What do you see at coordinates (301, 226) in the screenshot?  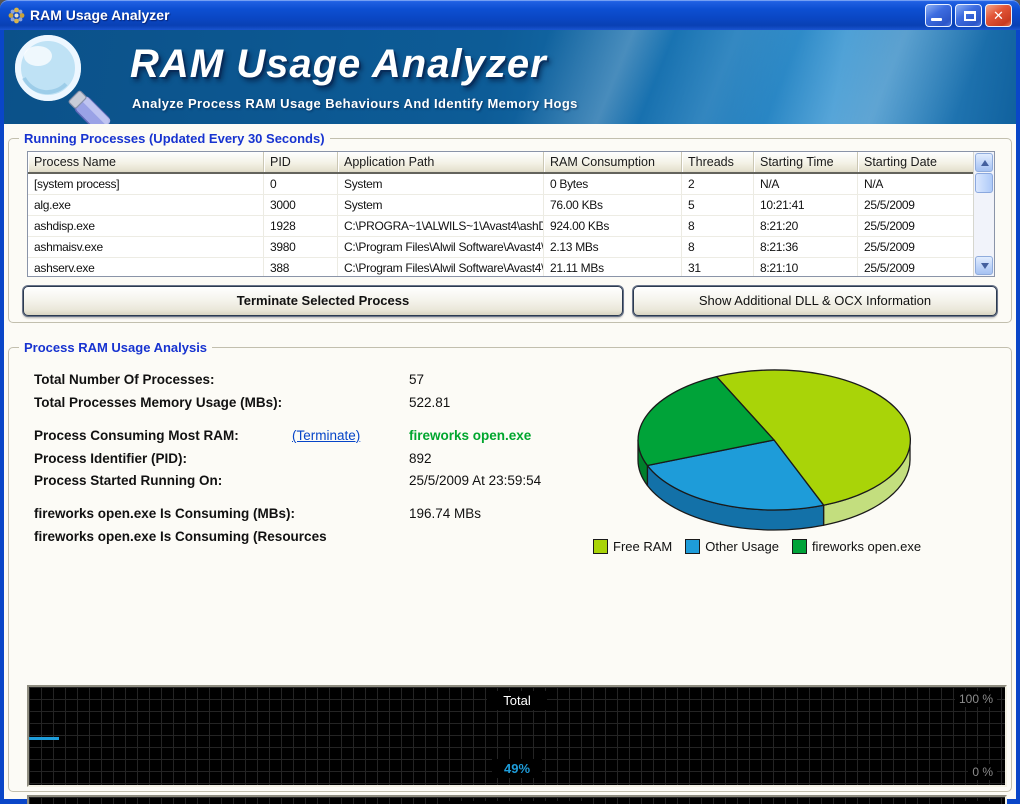 I see `table-cell: 1928` at bounding box center [301, 226].